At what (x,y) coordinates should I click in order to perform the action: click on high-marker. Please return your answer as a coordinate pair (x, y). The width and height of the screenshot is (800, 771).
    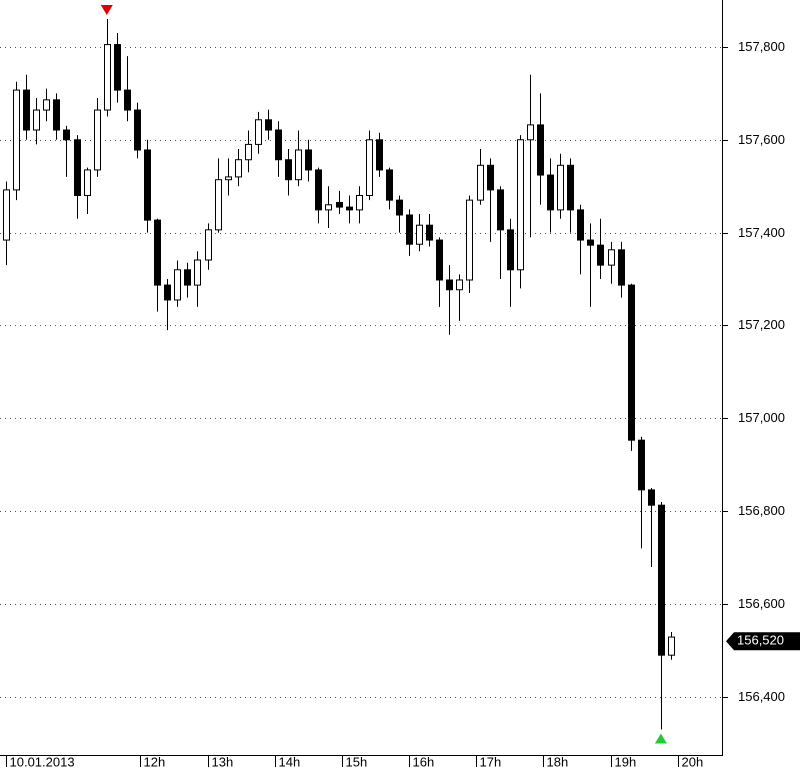
    Looking at the image, I should click on (106, 10).